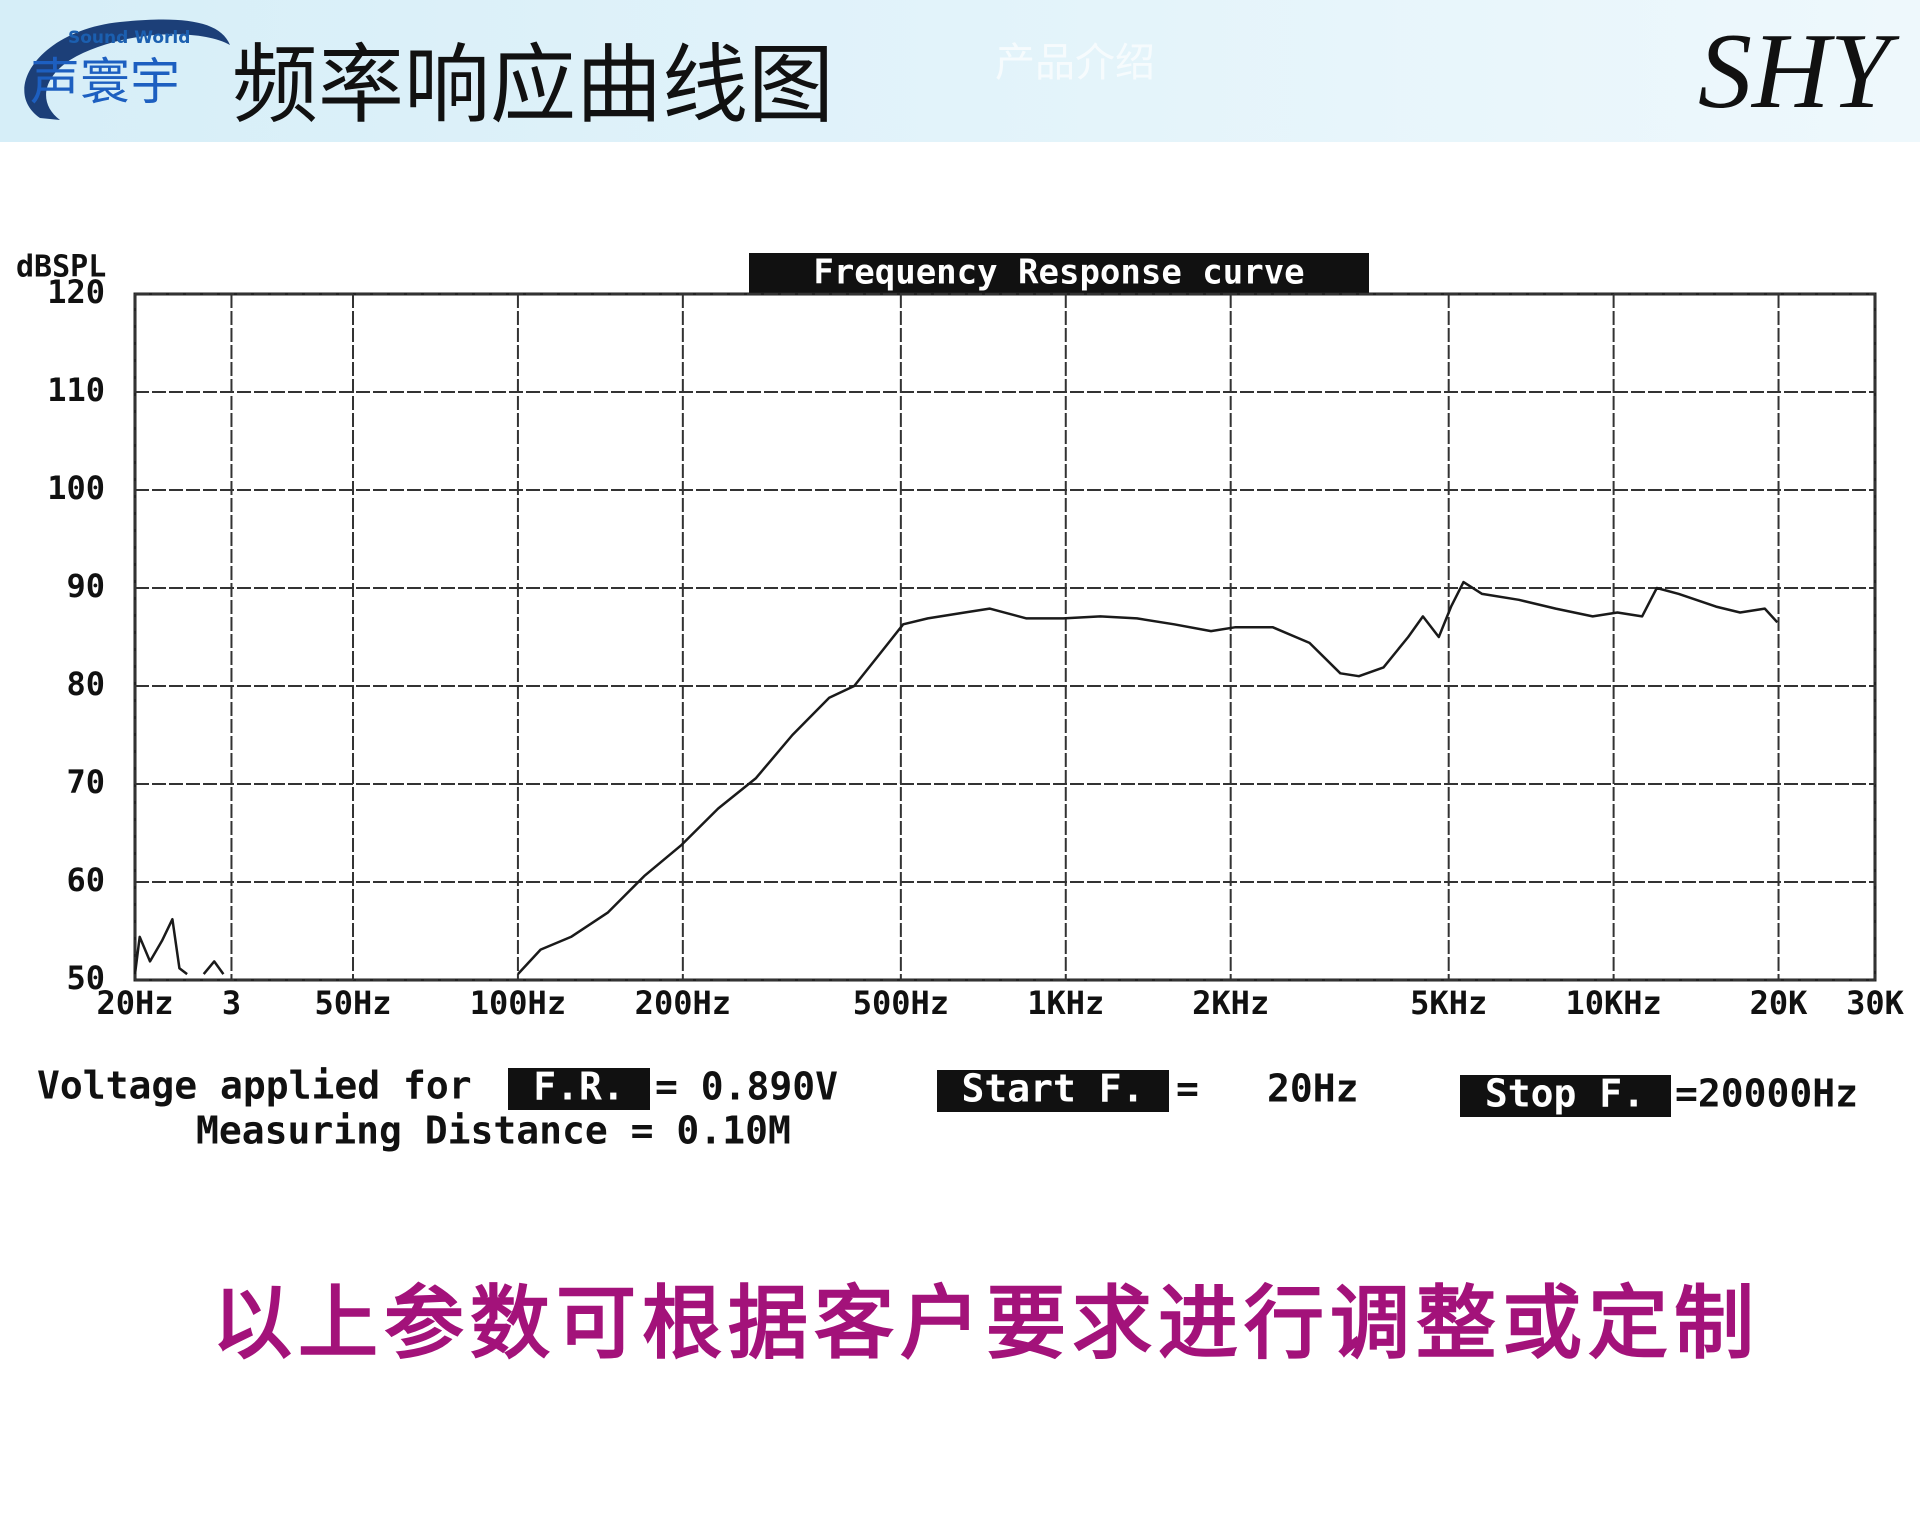 The height and width of the screenshot is (1535, 1920). I want to click on y-tick-label: 50, so click(85, 978).